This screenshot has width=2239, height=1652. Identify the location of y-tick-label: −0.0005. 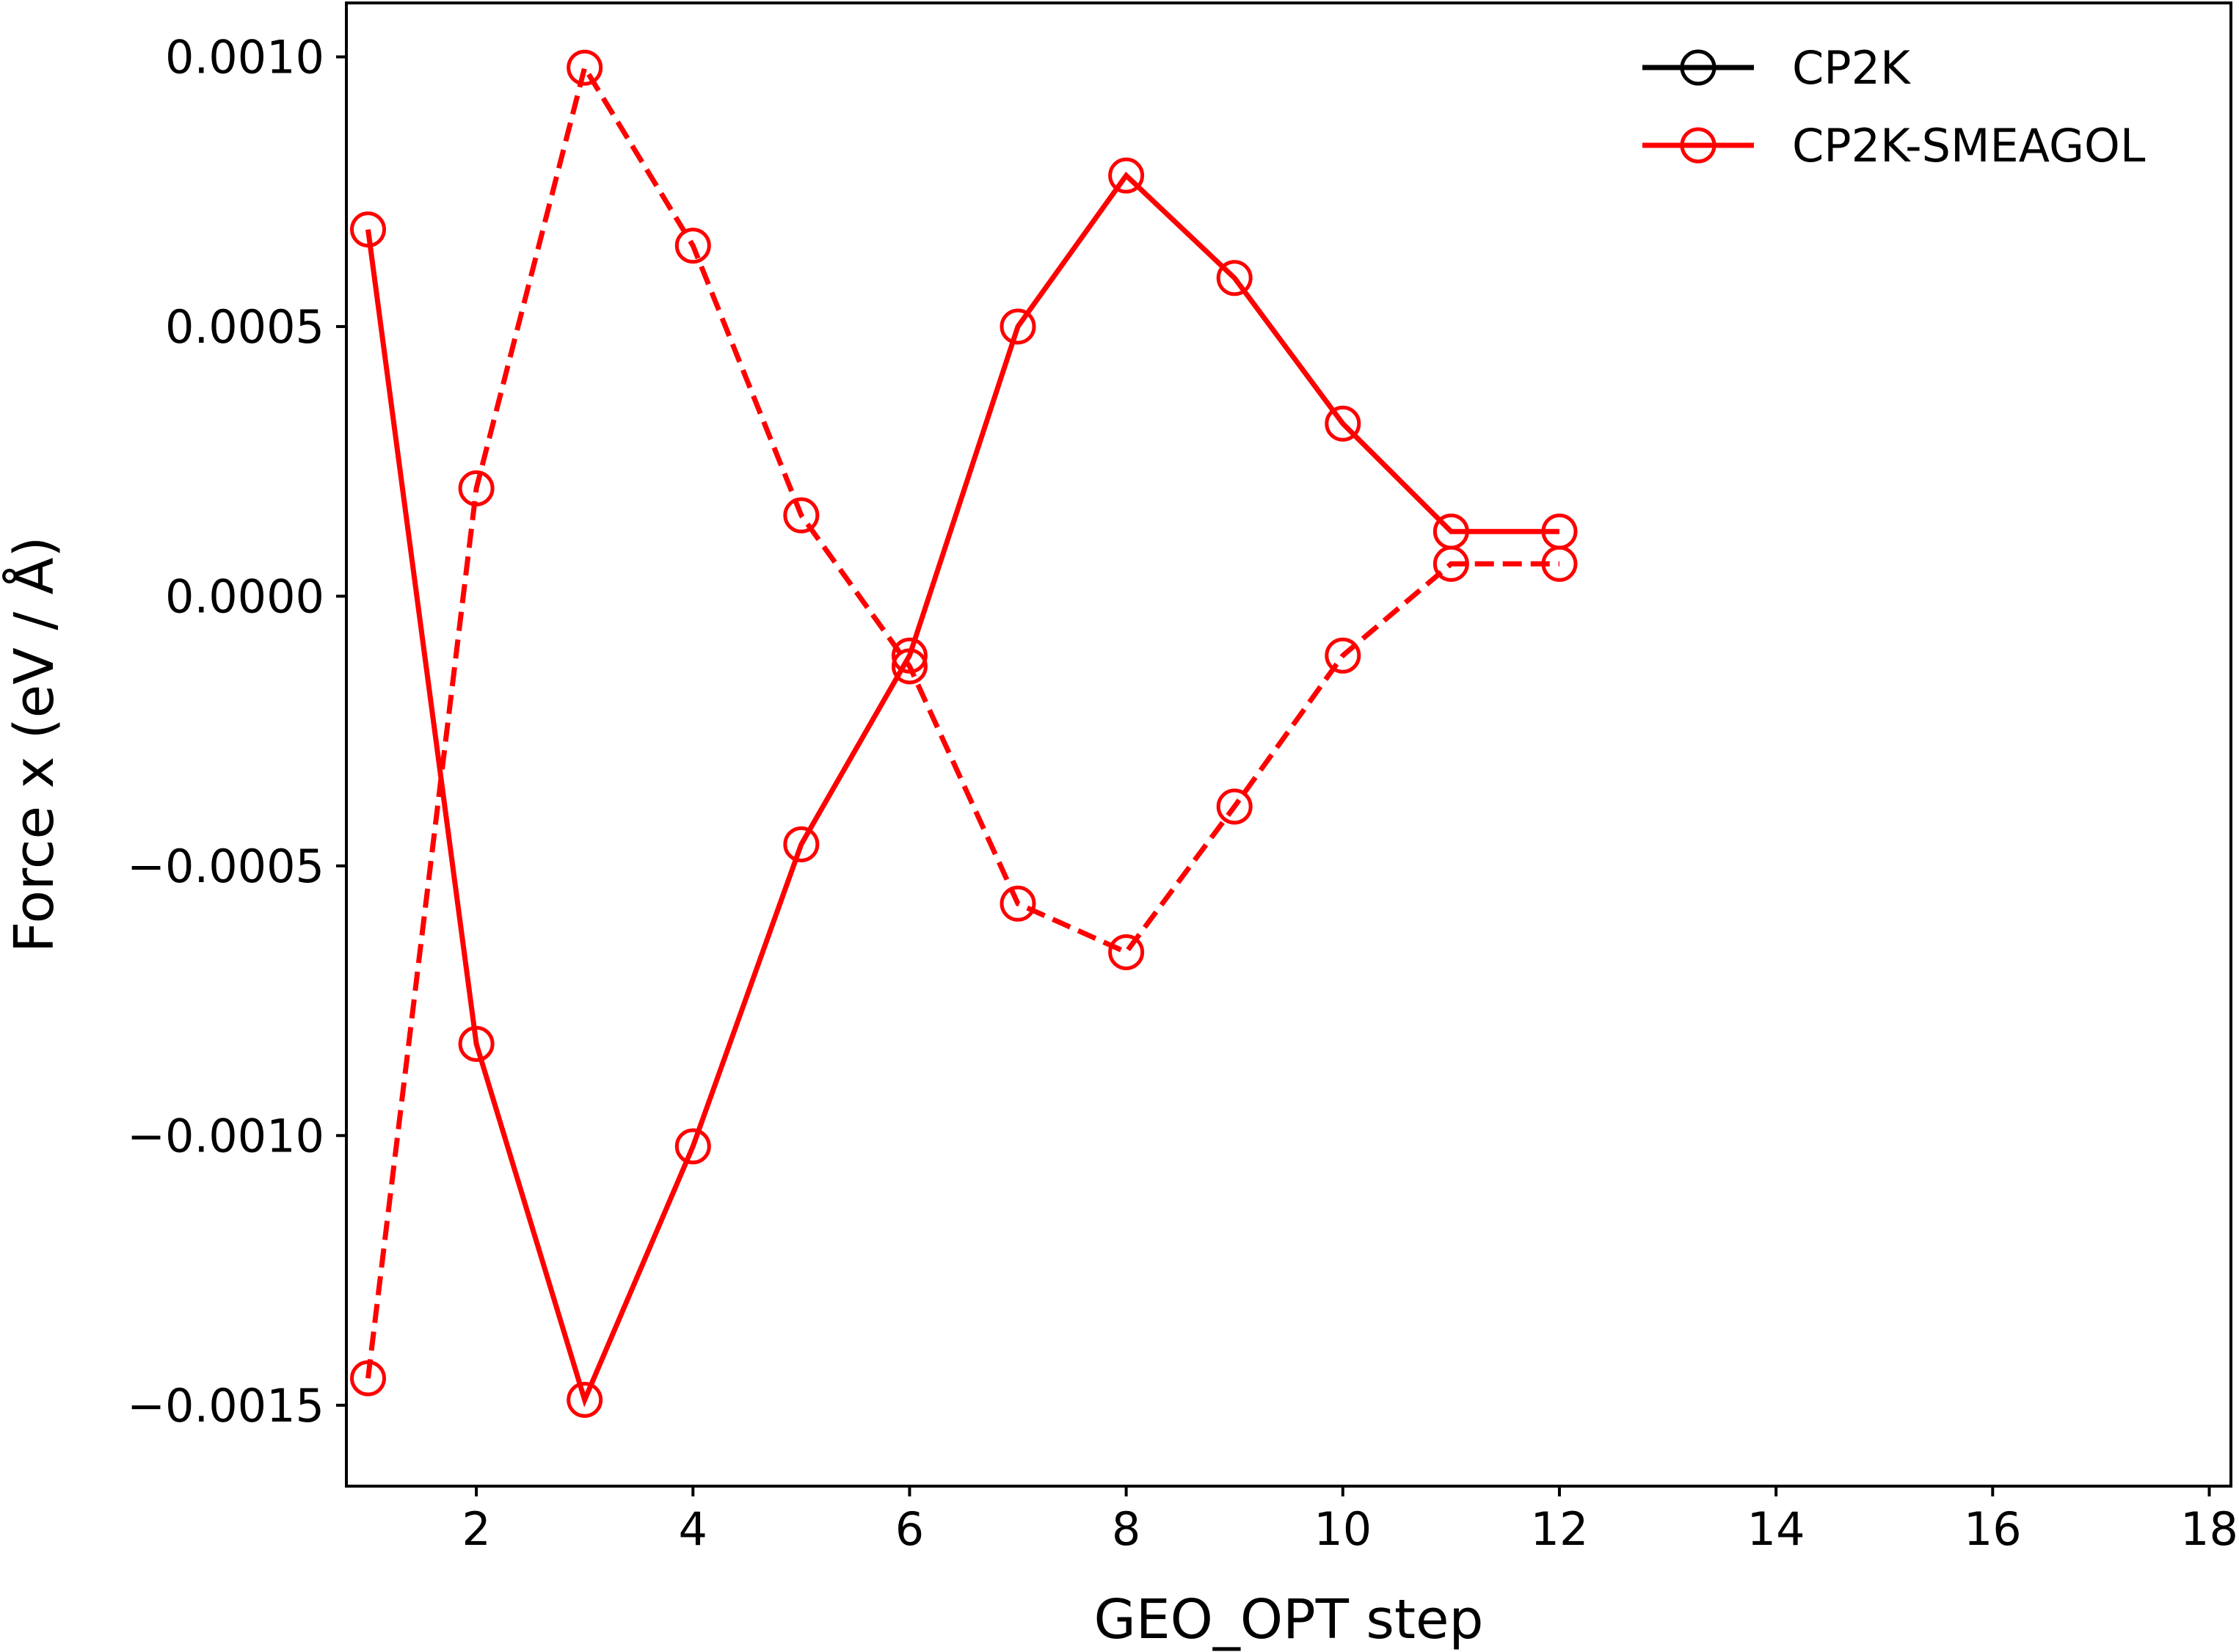
(225, 866).